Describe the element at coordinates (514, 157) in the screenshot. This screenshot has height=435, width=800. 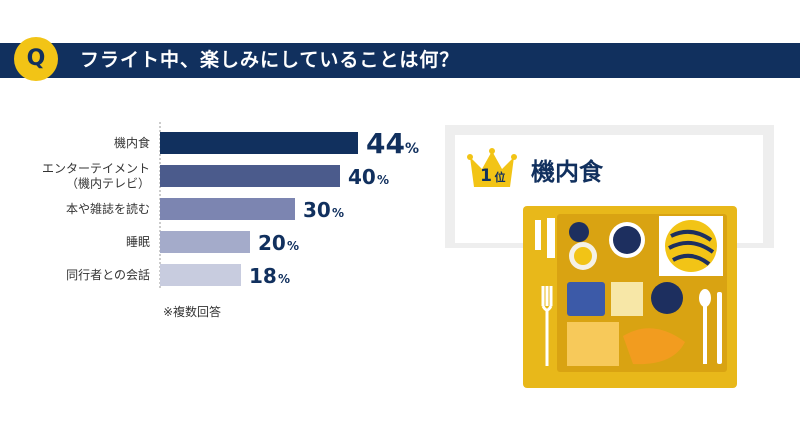
I see `crown-jewel-right` at that location.